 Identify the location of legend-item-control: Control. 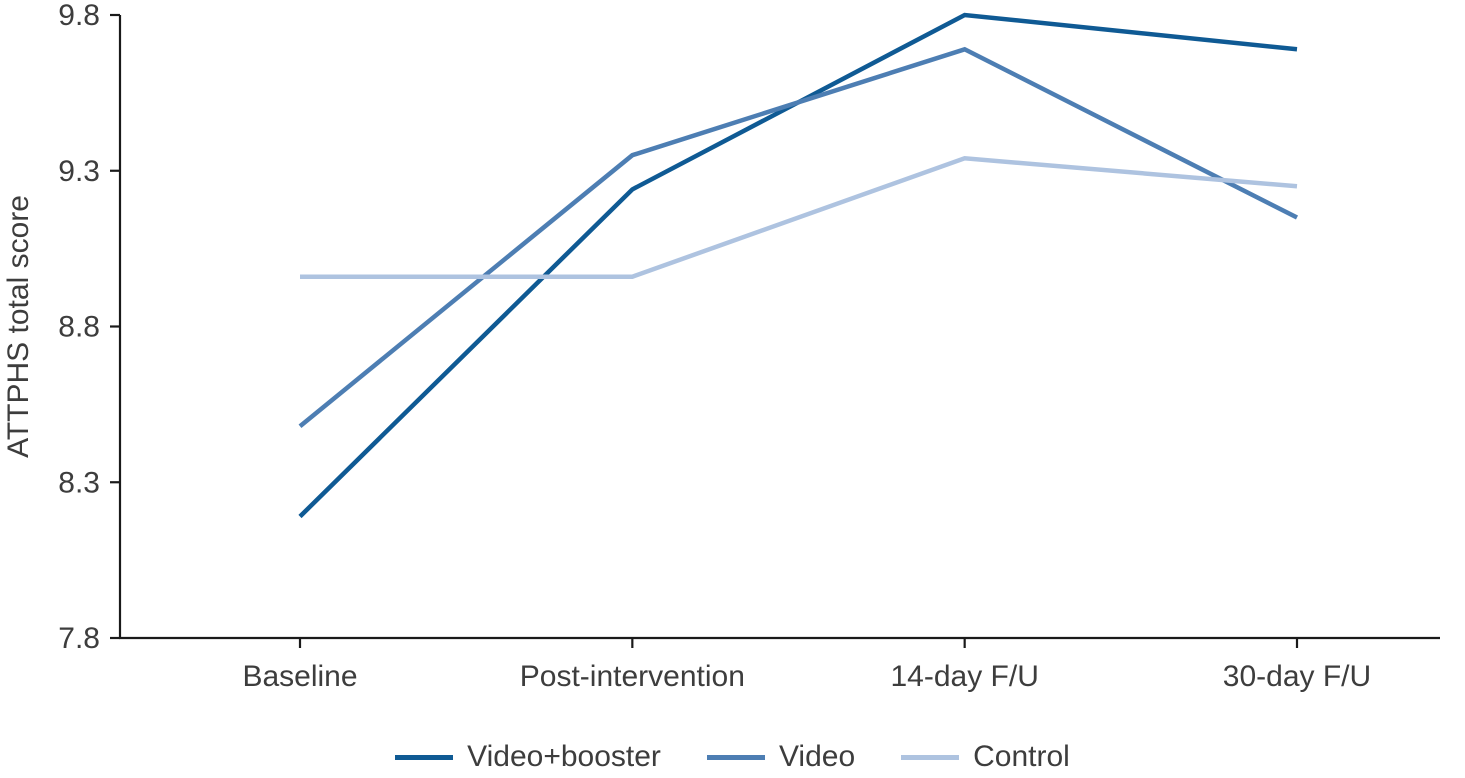
(985, 757).